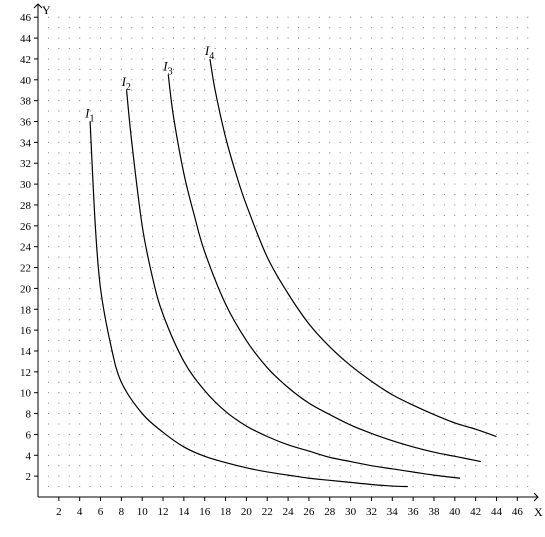 This screenshot has width=545, height=537. I want to click on y-tick-label: 36, so click(26, 123).